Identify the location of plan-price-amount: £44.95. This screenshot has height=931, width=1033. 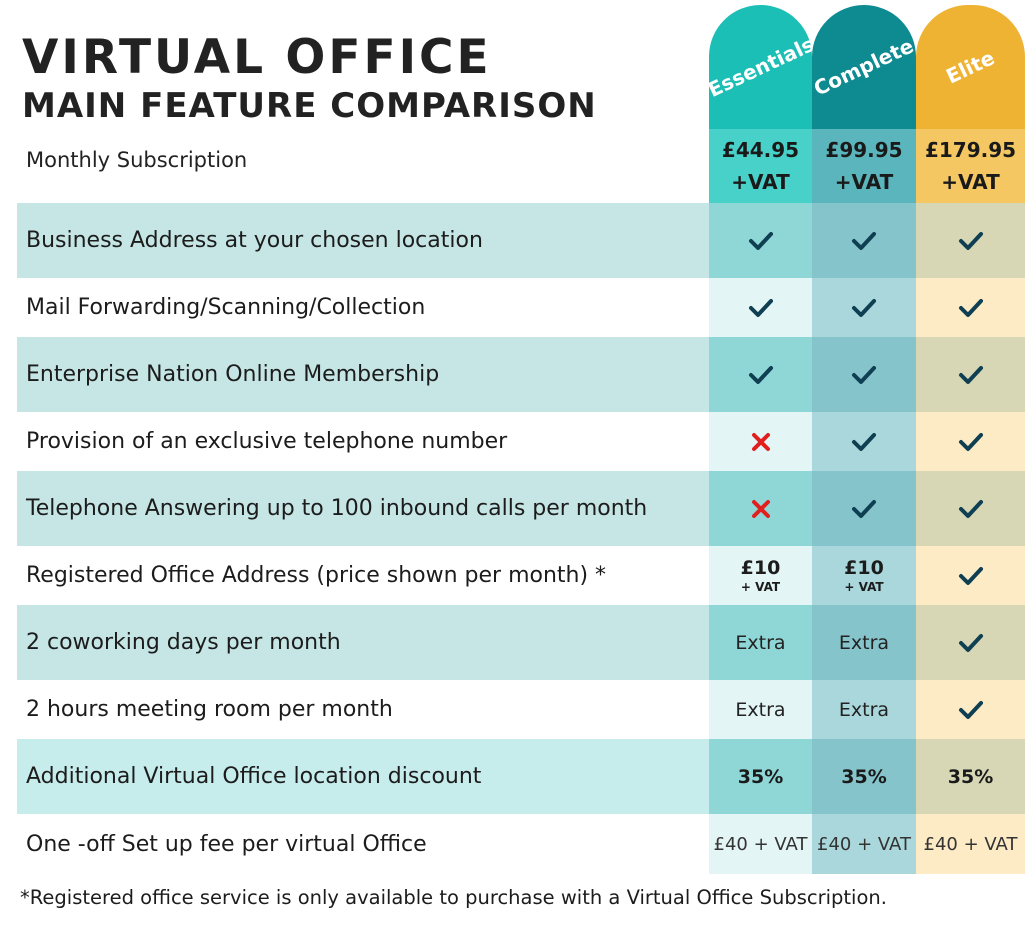
(760, 150).